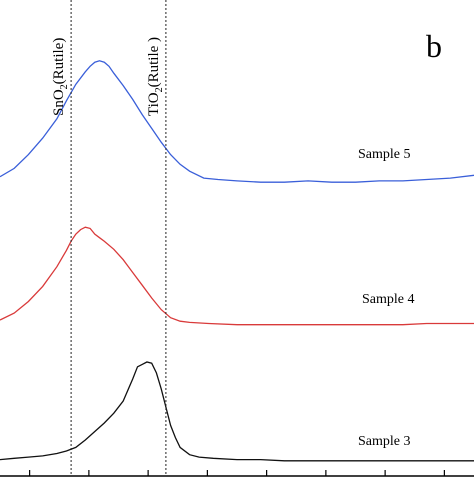  I want to click on reference-line-label: TiO2(Rutile ), so click(155, 76).